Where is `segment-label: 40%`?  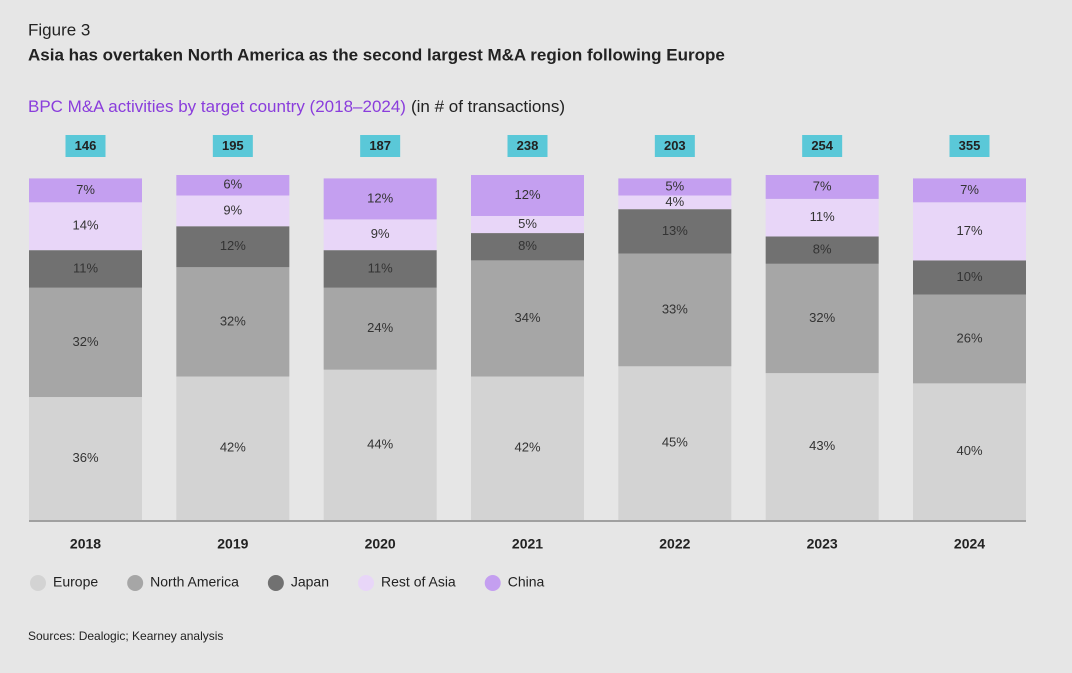
segment-label: 40% is located at coordinates (969, 450).